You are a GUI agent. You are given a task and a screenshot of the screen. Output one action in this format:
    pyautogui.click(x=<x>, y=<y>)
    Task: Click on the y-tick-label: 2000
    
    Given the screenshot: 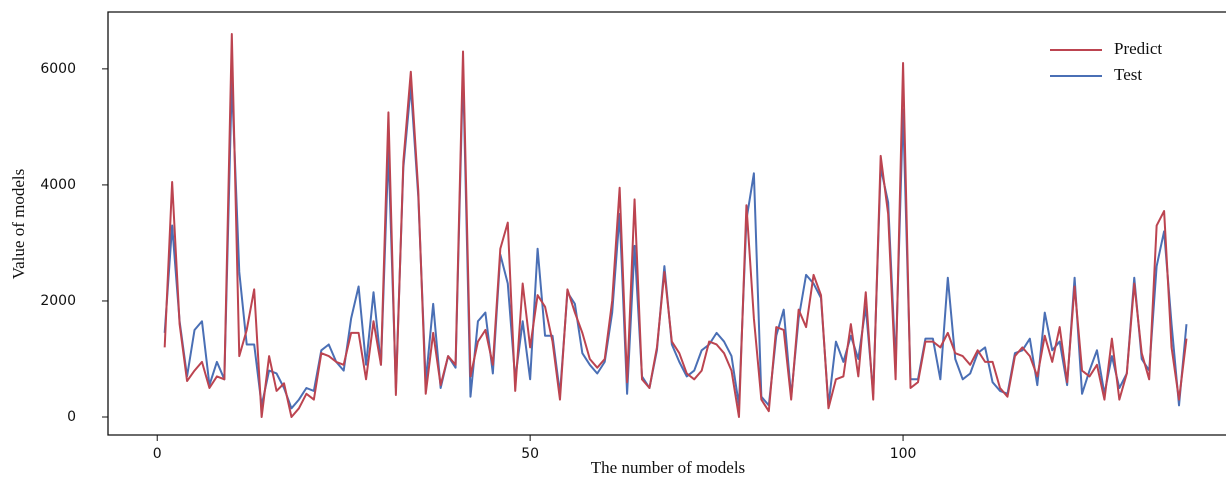 What is the action you would take?
    pyautogui.click(x=58, y=301)
    